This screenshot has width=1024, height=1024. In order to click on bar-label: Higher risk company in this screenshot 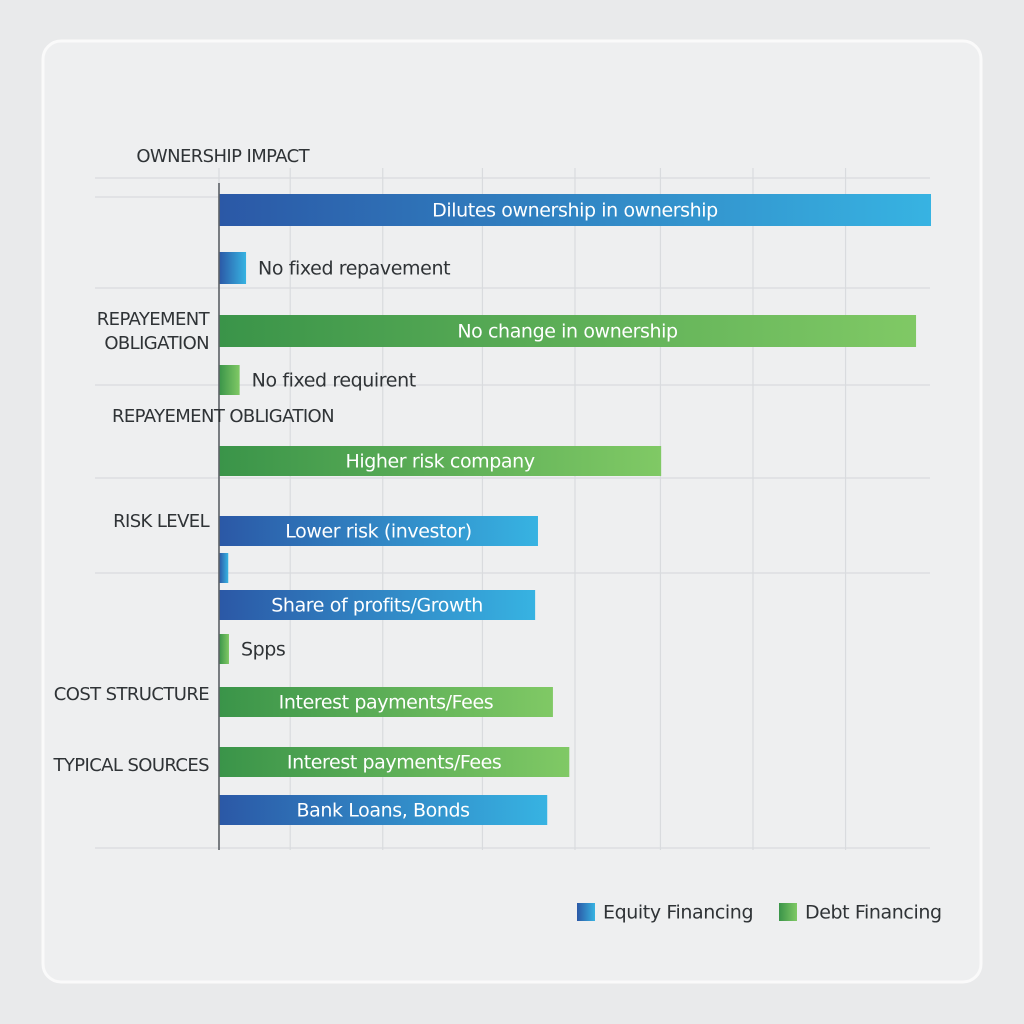, I will do `click(439, 462)`.